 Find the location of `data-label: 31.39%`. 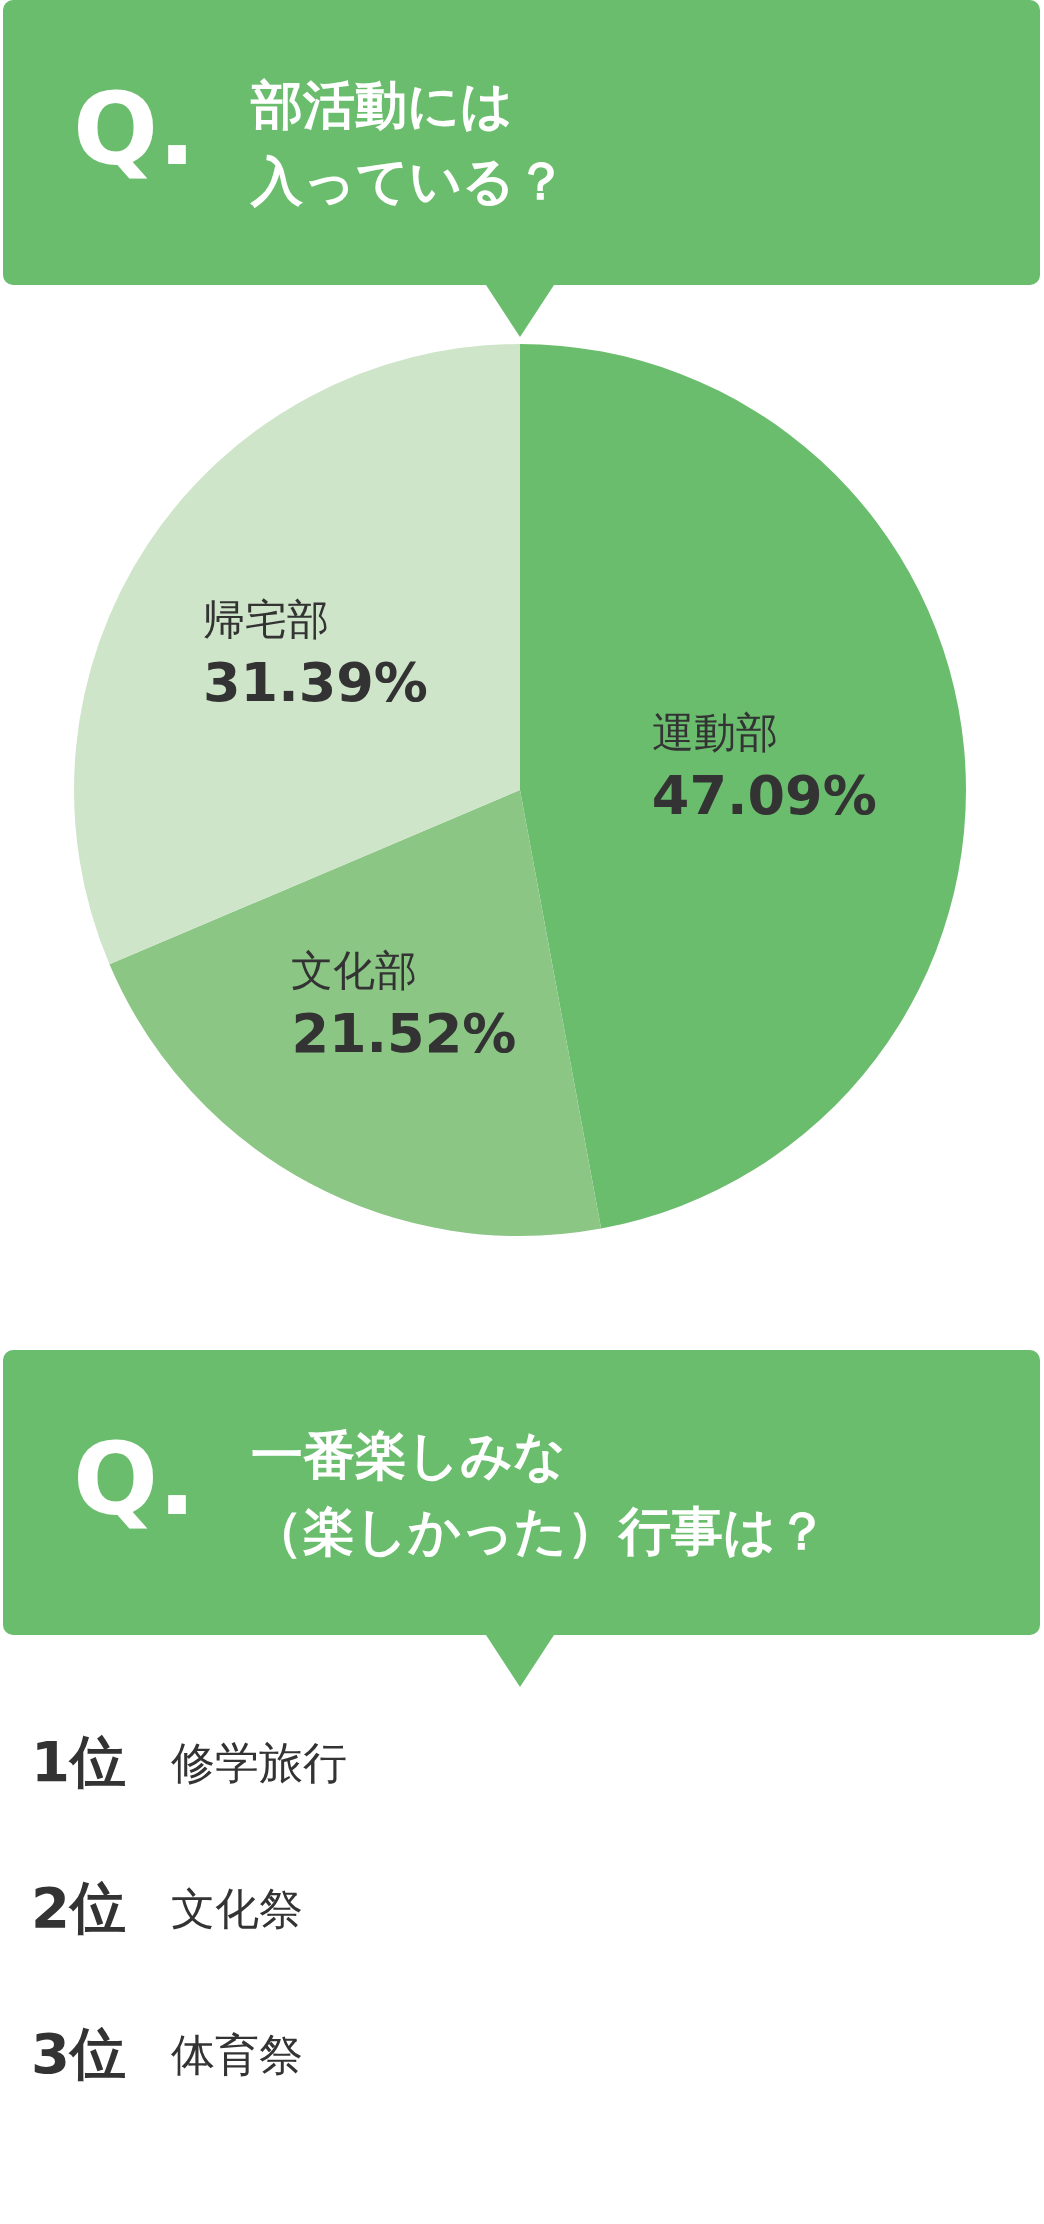

data-label: 31.39% is located at coordinates (315, 682).